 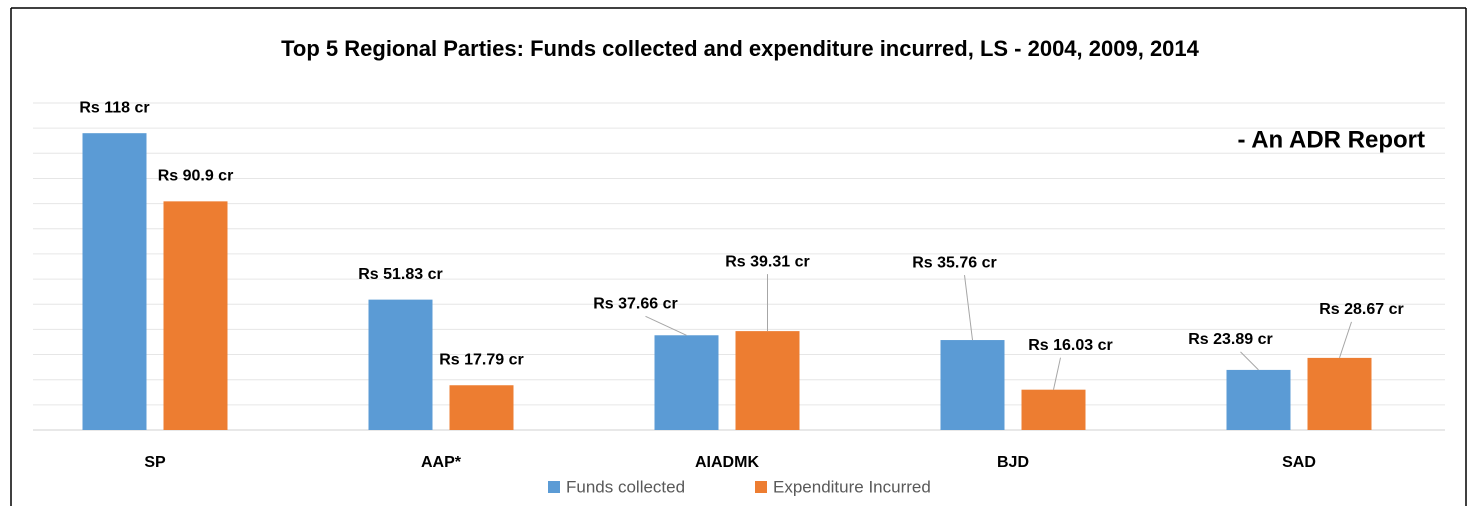 I want to click on legend-label: Funds collected, so click(x=625, y=486).